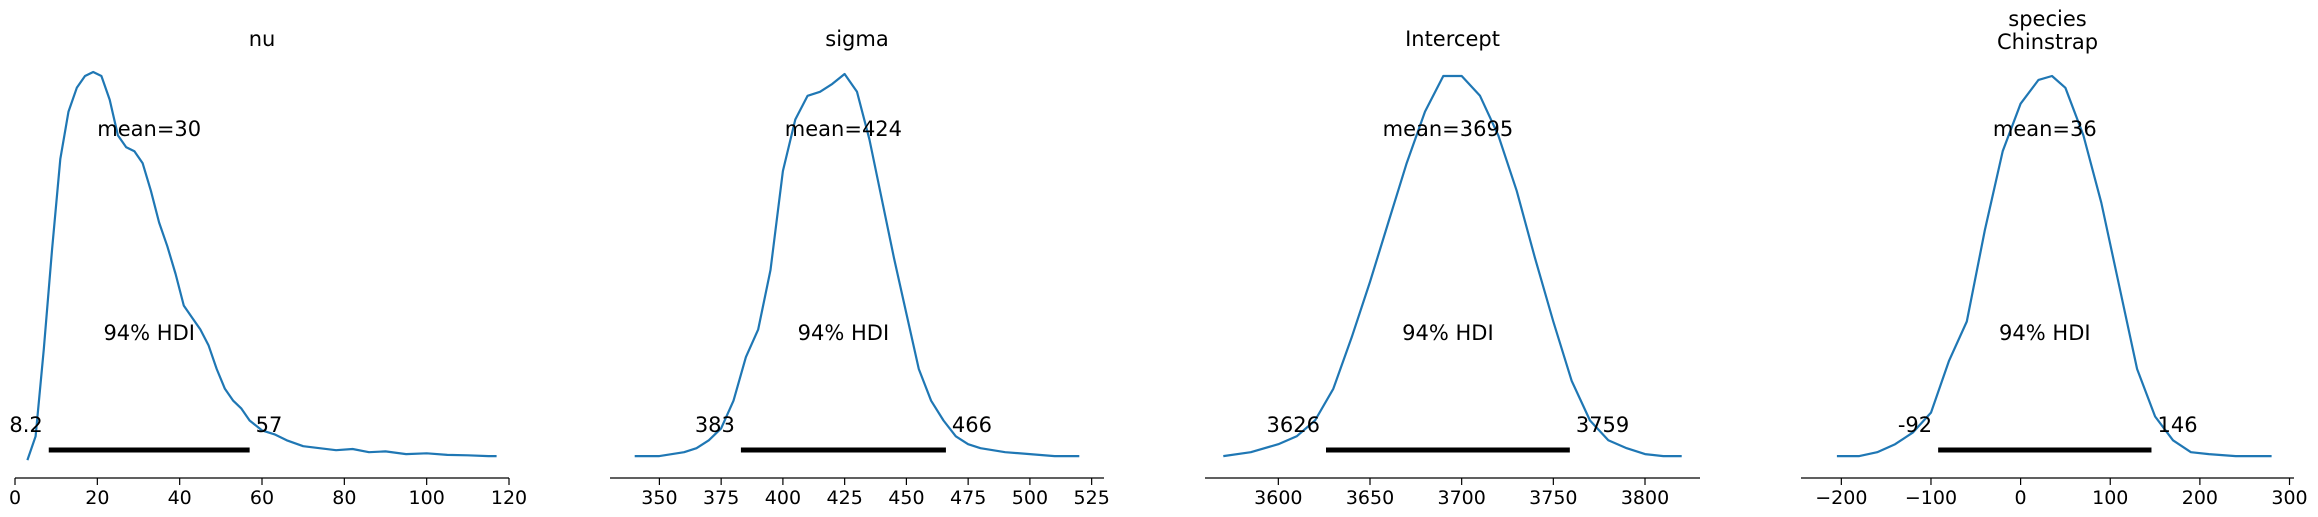 This screenshot has height=517, width=2318. I want to click on hdi-high-label: 146, so click(2177, 425).